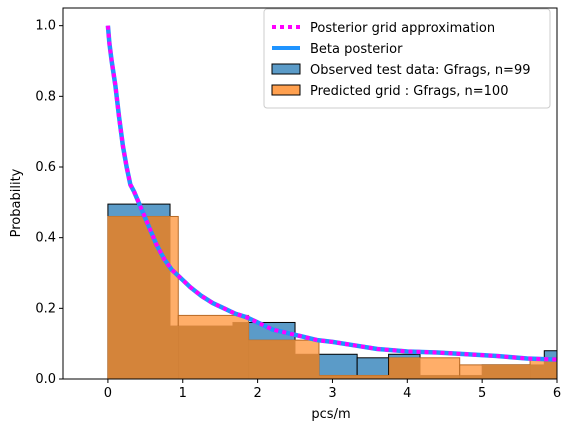 The height and width of the screenshot is (432, 571). What do you see at coordinates (108, 393) in the screenshot?
I see `x-tick-label: 0` at bounding box center [108, 393].